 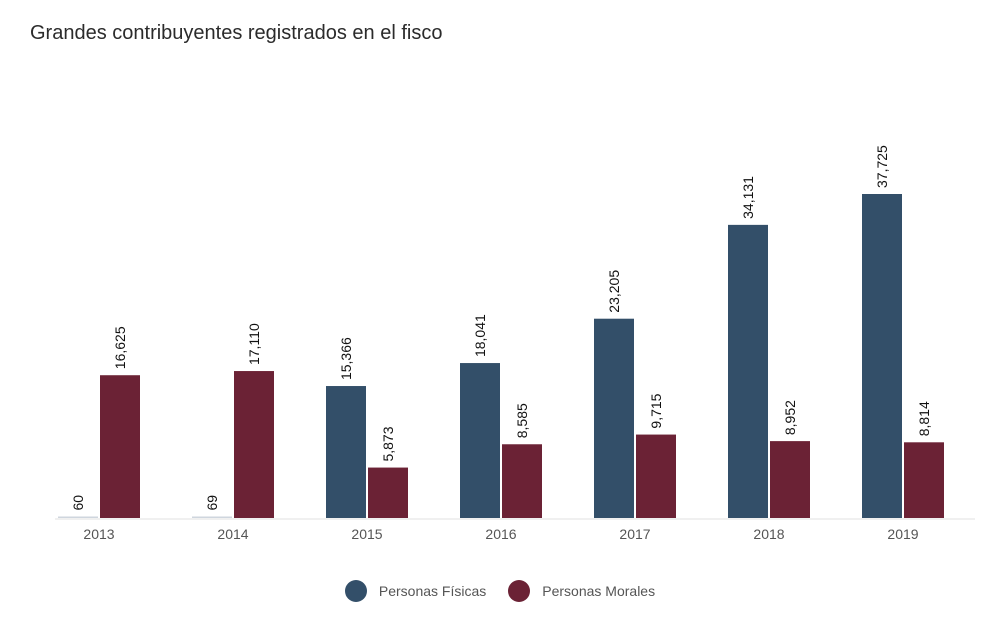 What do you see at coordinates (432, 591) in the screenshot?
I see `legend-label-fisicas: Personas Físicas` at bounding box center [432, 591].